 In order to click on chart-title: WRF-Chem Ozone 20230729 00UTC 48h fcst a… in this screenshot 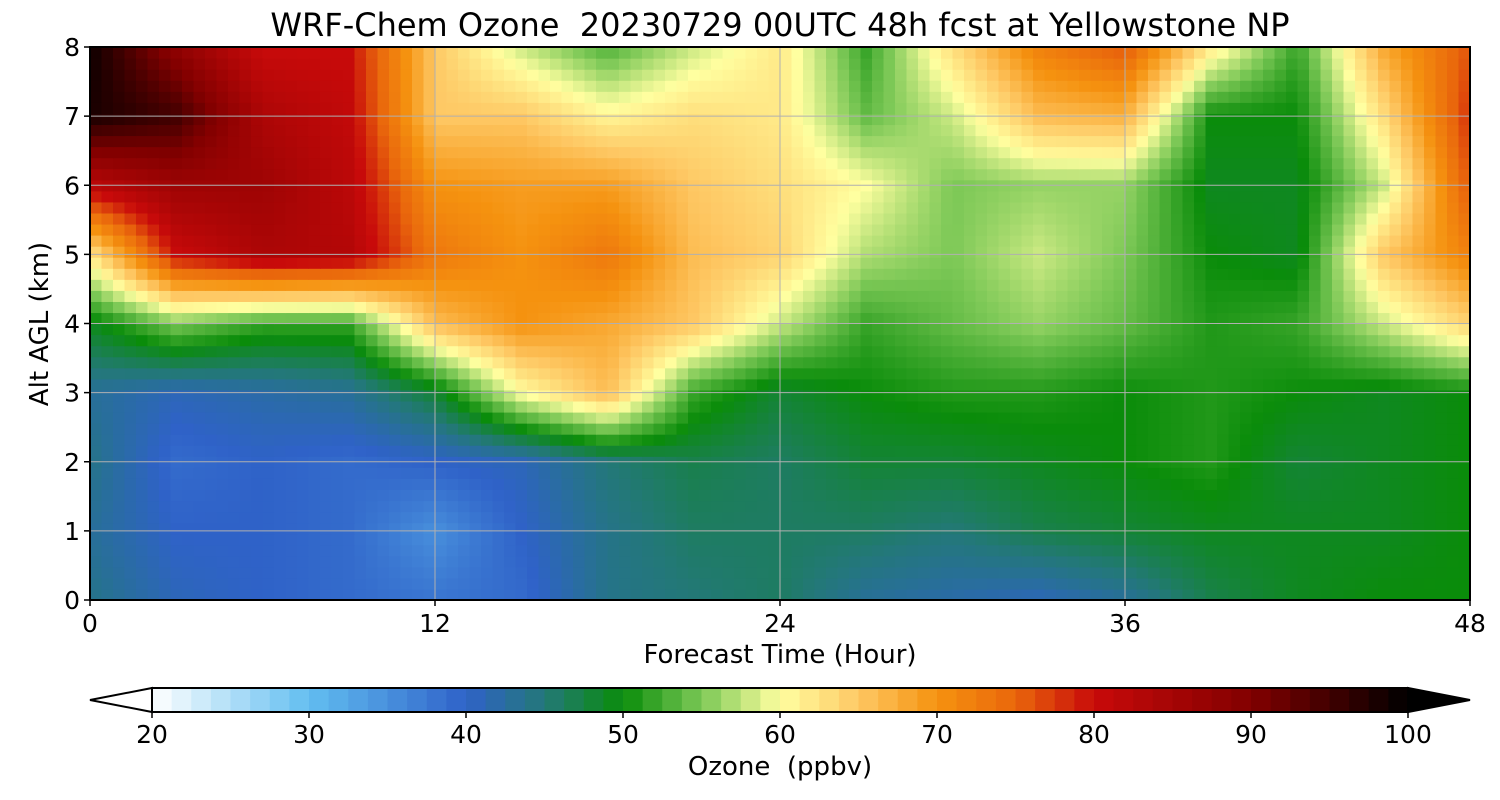, I will do `click(780, 25)`.